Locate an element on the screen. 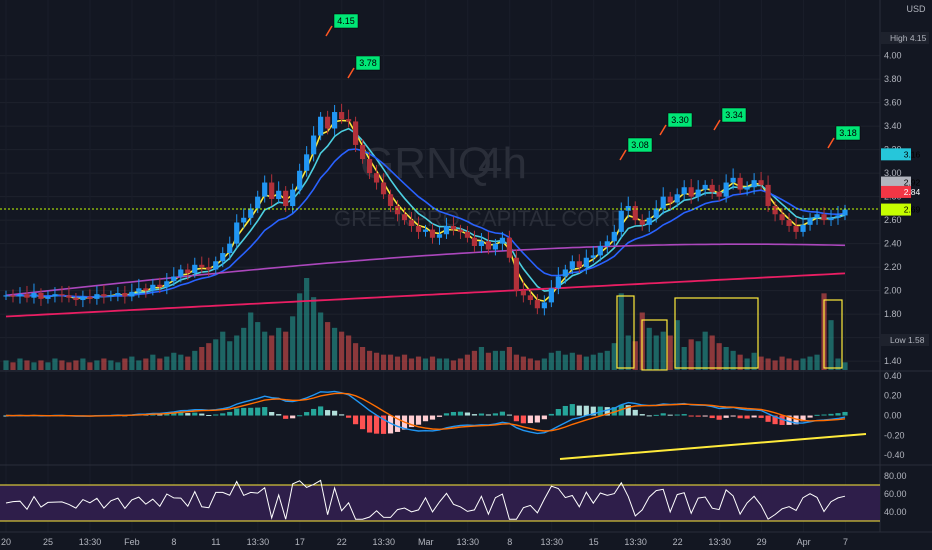  price-tick-label: 1.40 is located at coordinates (893, 361).